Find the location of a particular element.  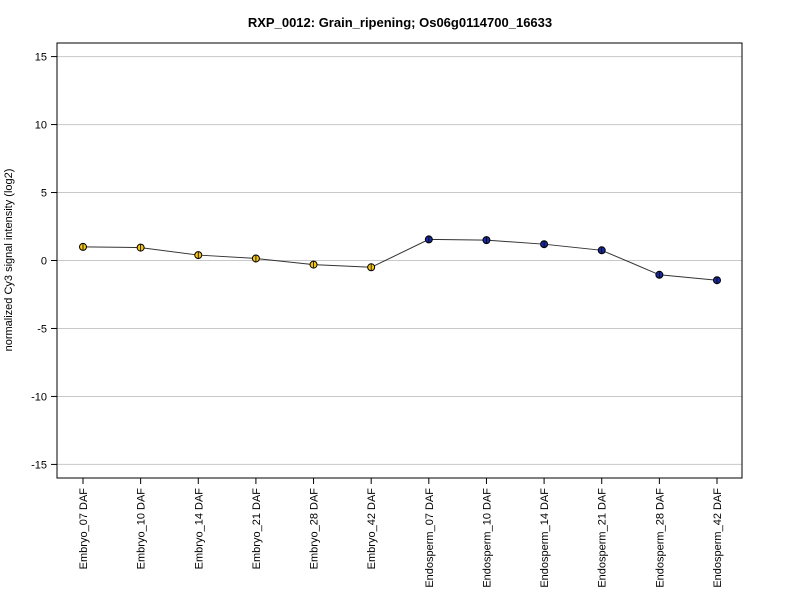

y-tick-label: -5 is located at coordinates (42, 329).